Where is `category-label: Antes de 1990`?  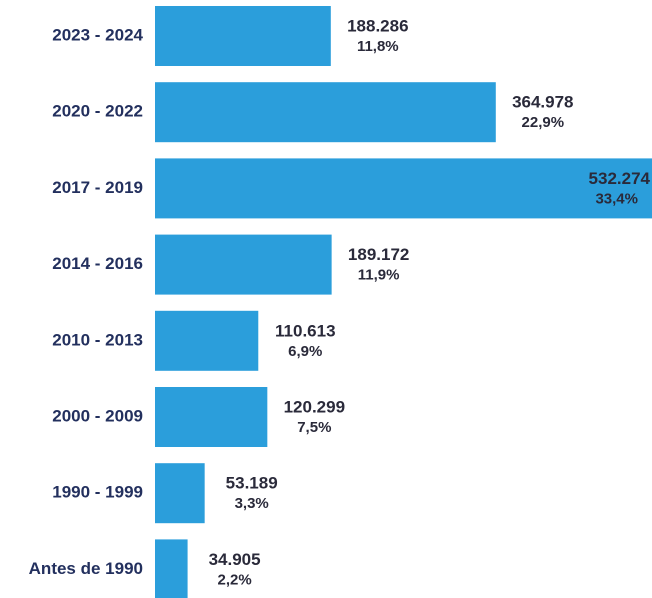 category-label: Antes de 1990 is located at coordinates (86, 568).